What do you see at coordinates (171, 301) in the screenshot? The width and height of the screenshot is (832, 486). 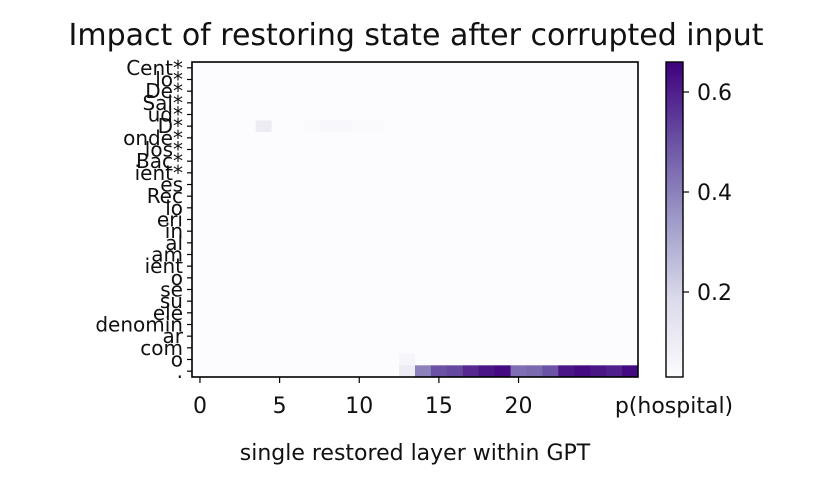 I see `y-tick-label: su` at bounding box center [171, 301].